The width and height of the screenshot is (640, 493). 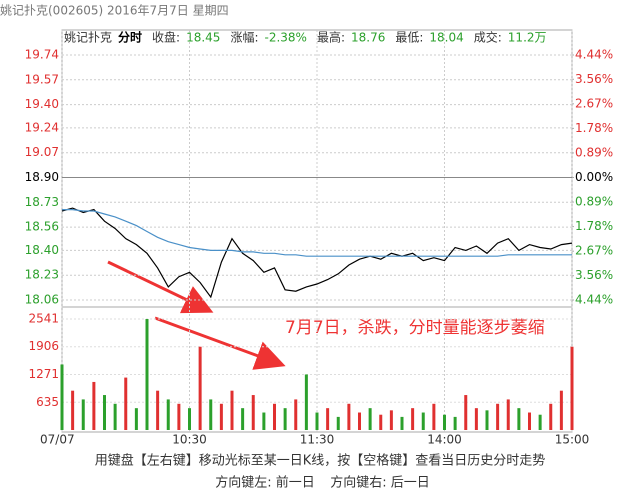 What do you see at coordinates (317, 440) in the screenshot?
I see `x-tick-label: 11:30` at bounding box center [317, 440].